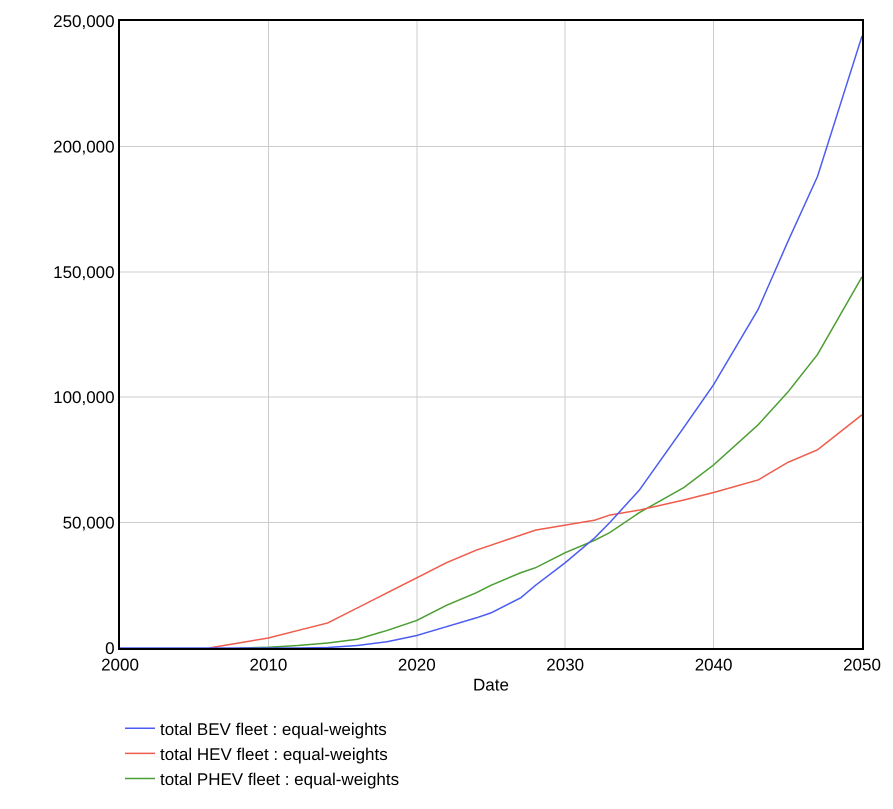  Describe the element at coordinates (491, 684) in the screenshot. I see `x-axis-title: Date` at that location.